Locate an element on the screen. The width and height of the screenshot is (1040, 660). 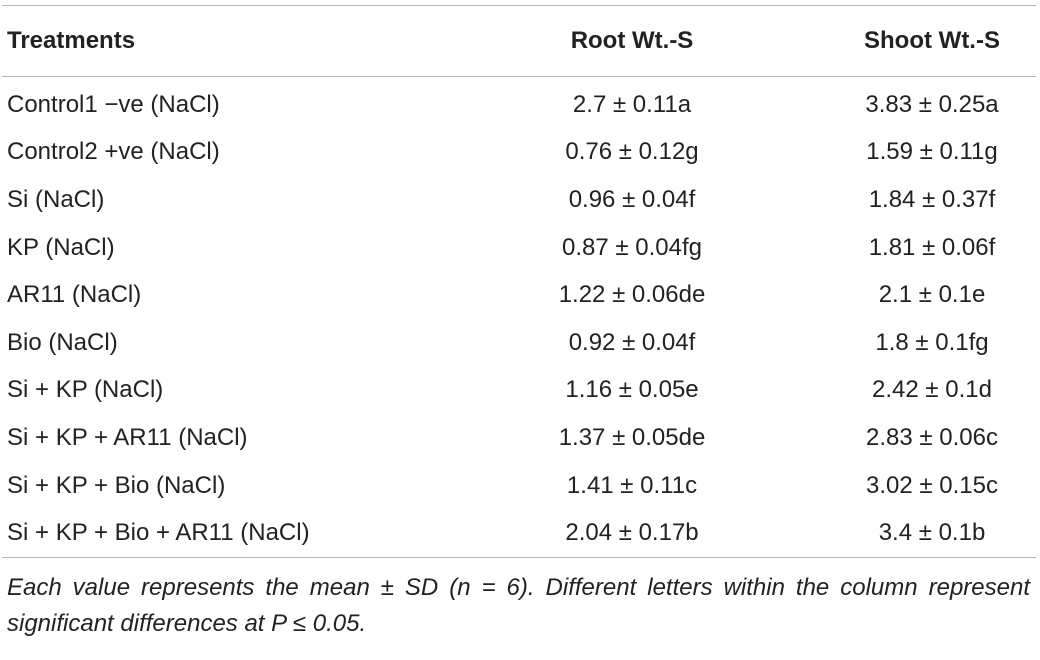
cell-shoot-weight: 1.59 ± 0.11g is located at coordinates (932, 152).